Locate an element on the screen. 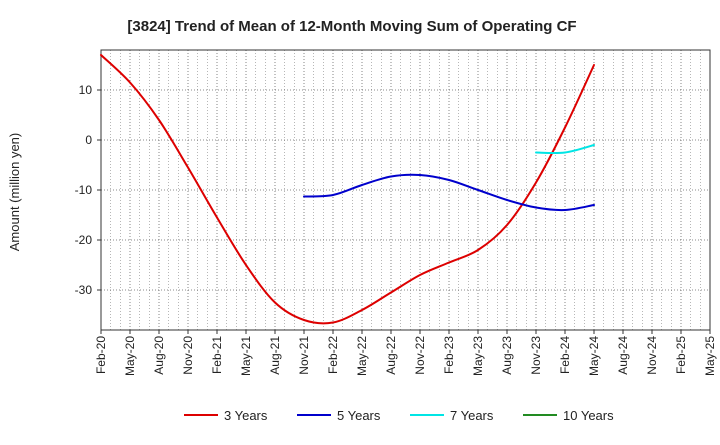 Image resolution: width=720 pixels, height=445 pixels. x-tick-label: May-22 is located at coordinates (362, 356).